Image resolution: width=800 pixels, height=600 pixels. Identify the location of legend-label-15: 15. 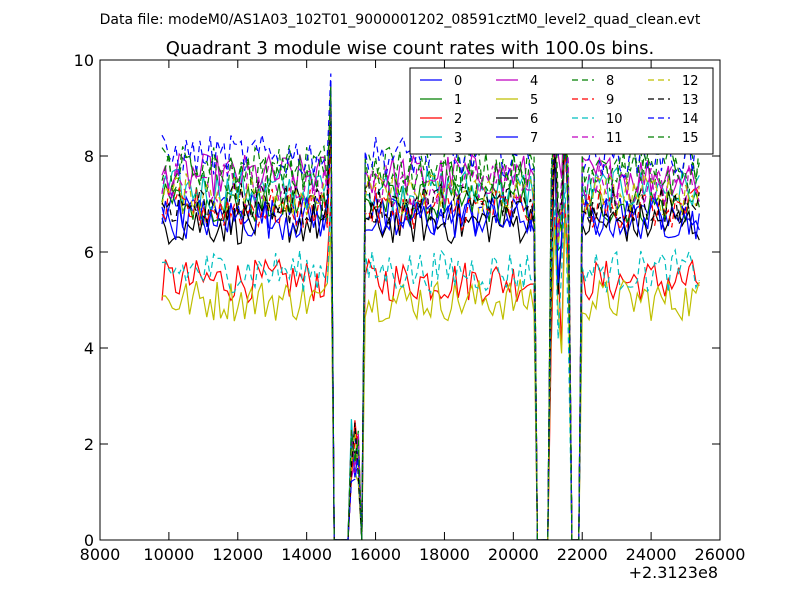
(690, 138).